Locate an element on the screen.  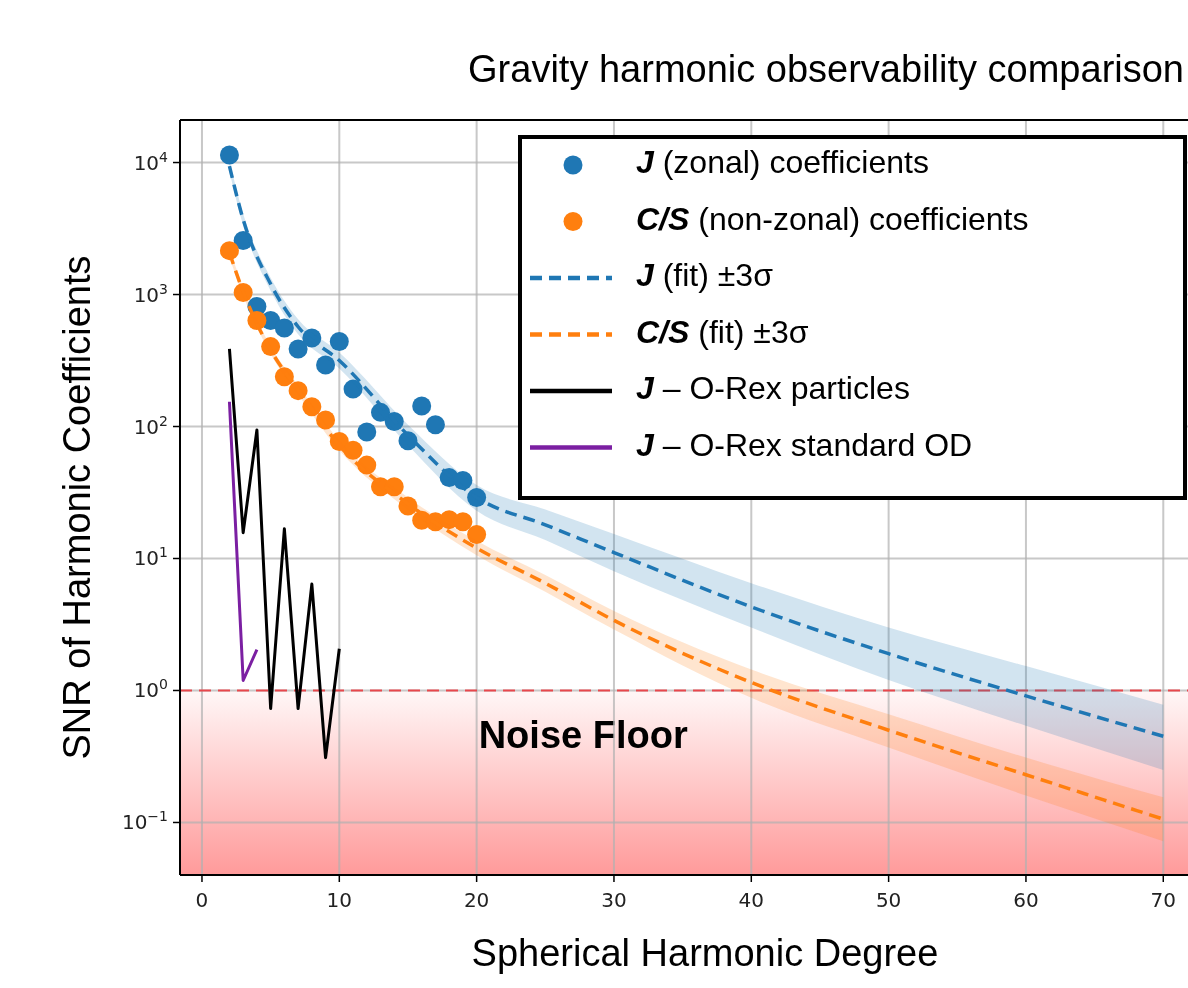
x-tick-label: 70 is located at coordinates (1163, 900).